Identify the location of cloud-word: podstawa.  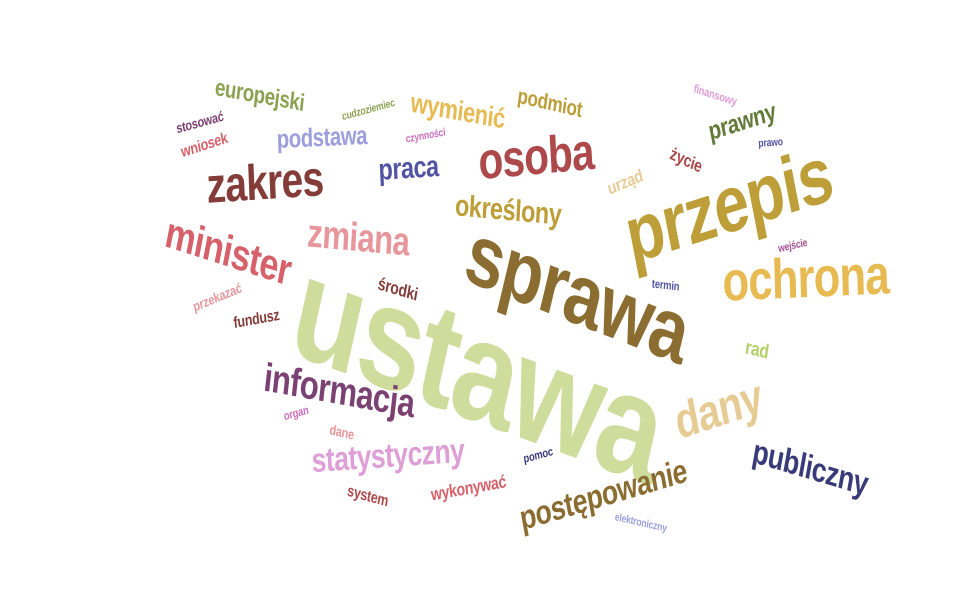
(322, 137).